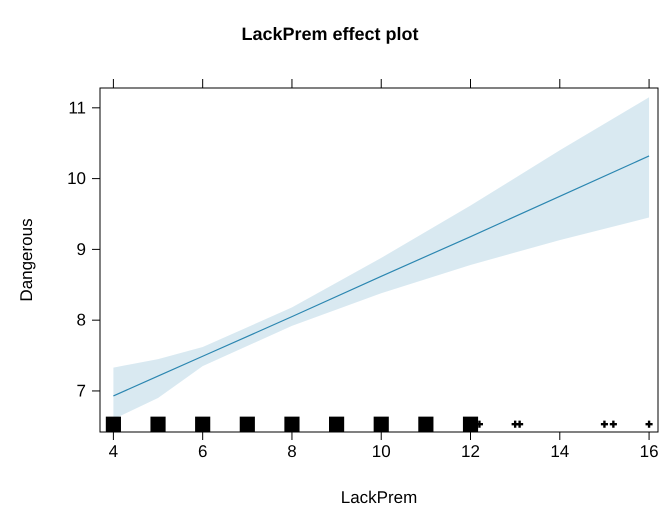 This screenshot has width=660, height=513. I want to click on x-tick-label: 6, so click(203, 452).